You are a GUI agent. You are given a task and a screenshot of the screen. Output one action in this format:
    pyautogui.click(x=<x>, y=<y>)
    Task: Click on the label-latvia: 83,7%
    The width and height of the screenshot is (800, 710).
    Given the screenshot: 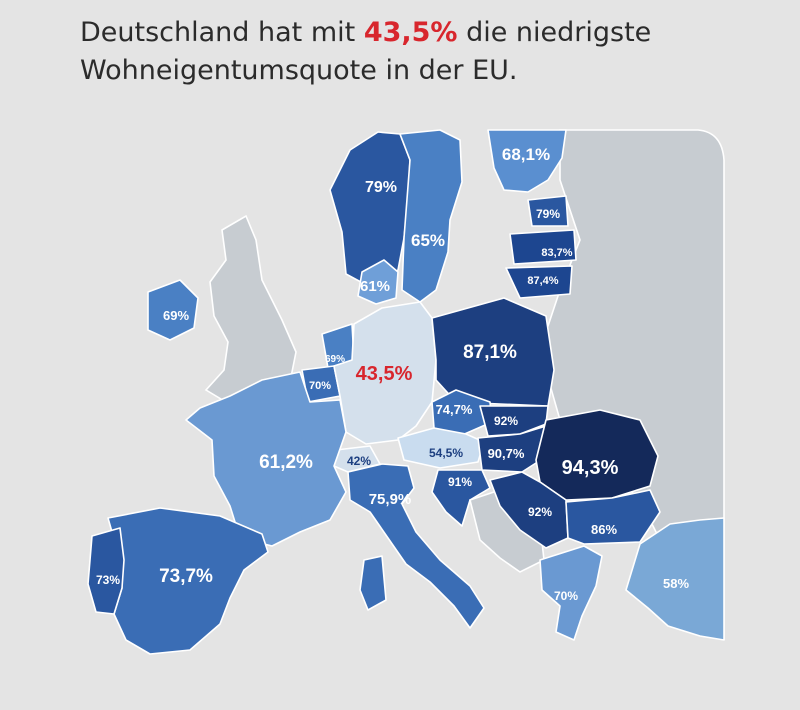 What is the action you would take?
    pyautogui.click(x=556, y=253)
    